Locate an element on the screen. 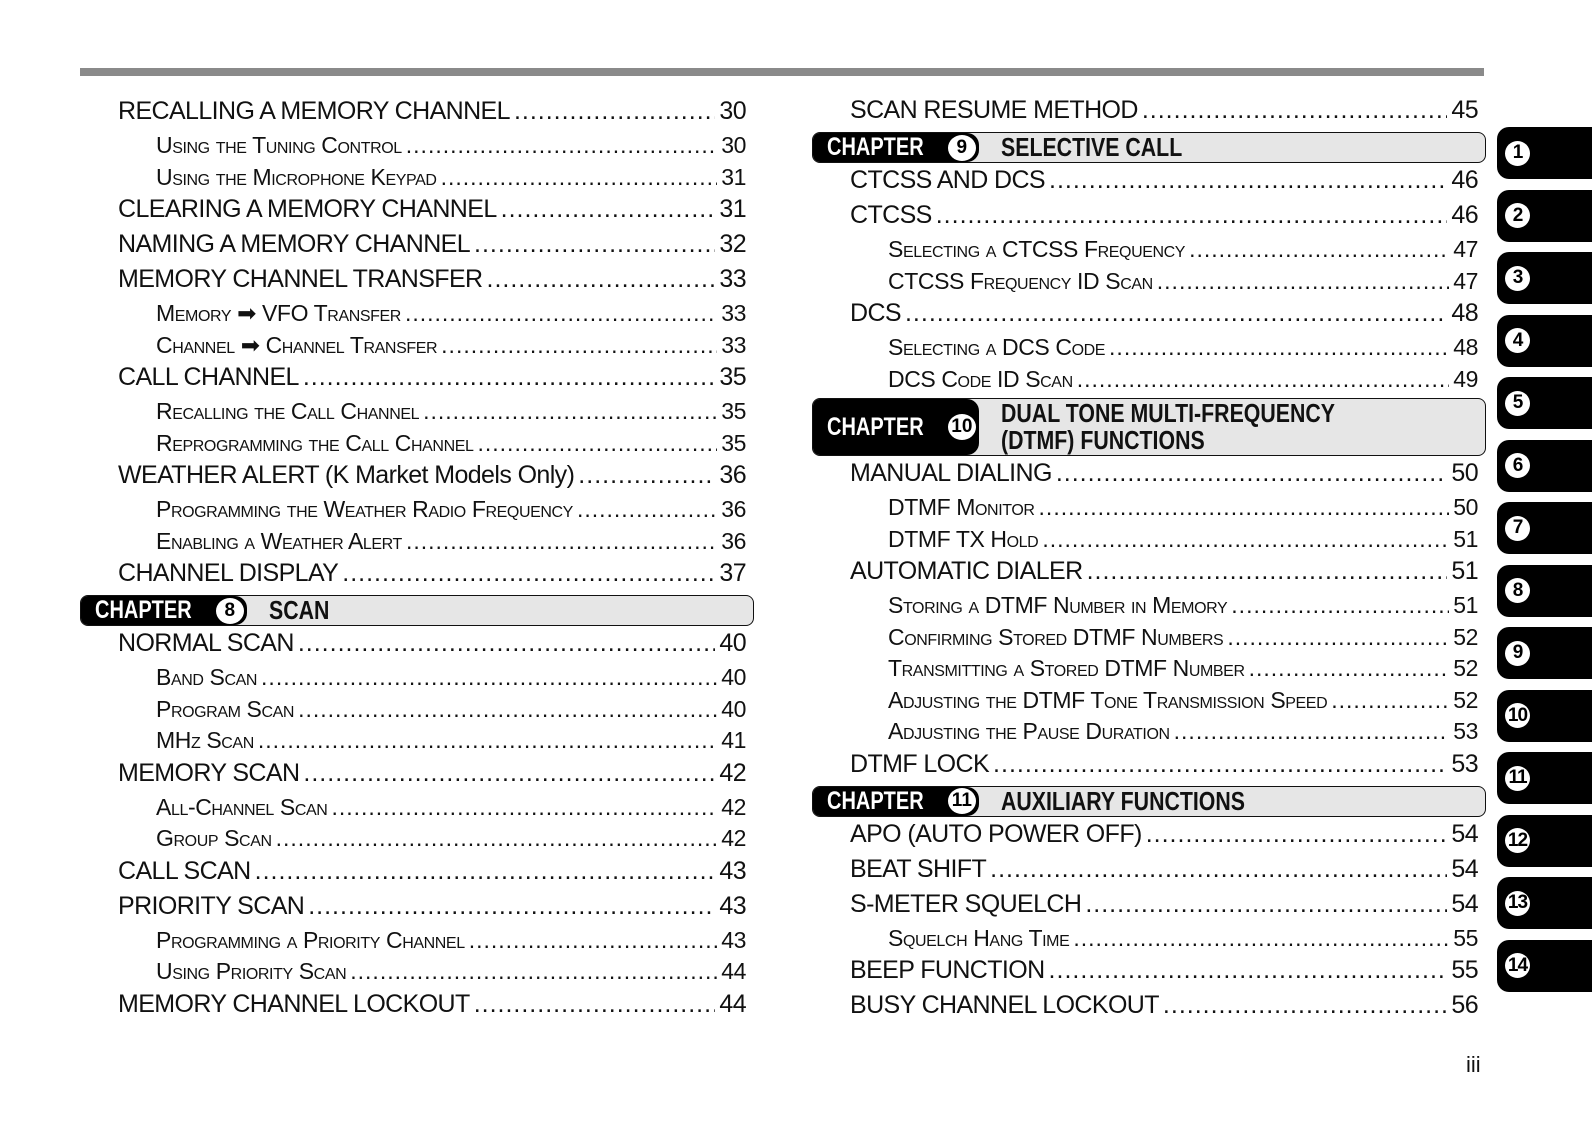 The width and height of the screenshot is (1592, 1122). entry-title: Program Scan is located at coordinates (225, 708).